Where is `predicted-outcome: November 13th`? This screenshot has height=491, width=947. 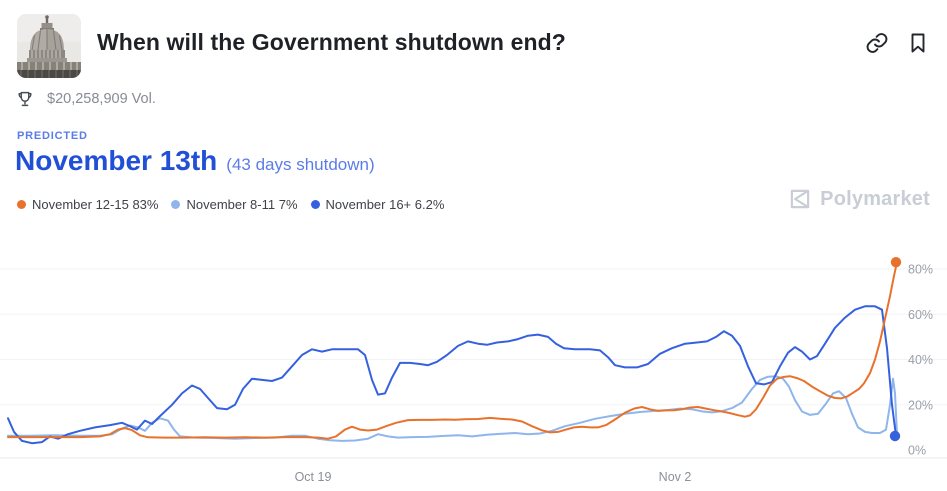
predicted-outcome: November 13th is located at coordinates (116, 160).